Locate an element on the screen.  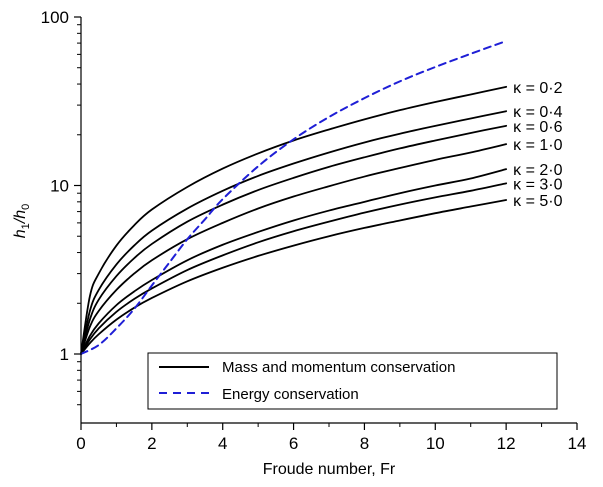
kappa-label: κ = 0·6 is located at coordinates (537, 127).